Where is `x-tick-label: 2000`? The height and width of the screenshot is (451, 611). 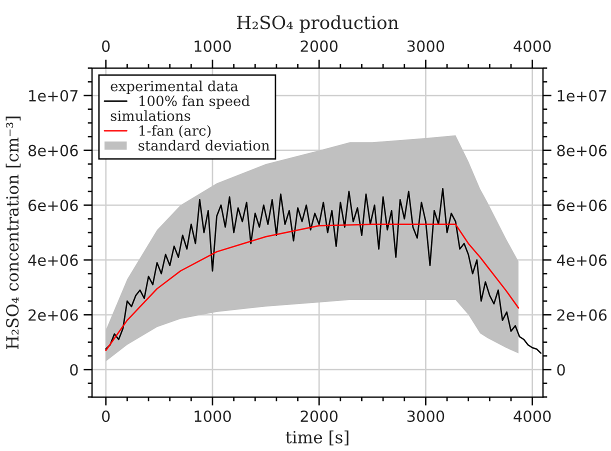 x-tick-label: 2000 is located at coordinates (319, 416).